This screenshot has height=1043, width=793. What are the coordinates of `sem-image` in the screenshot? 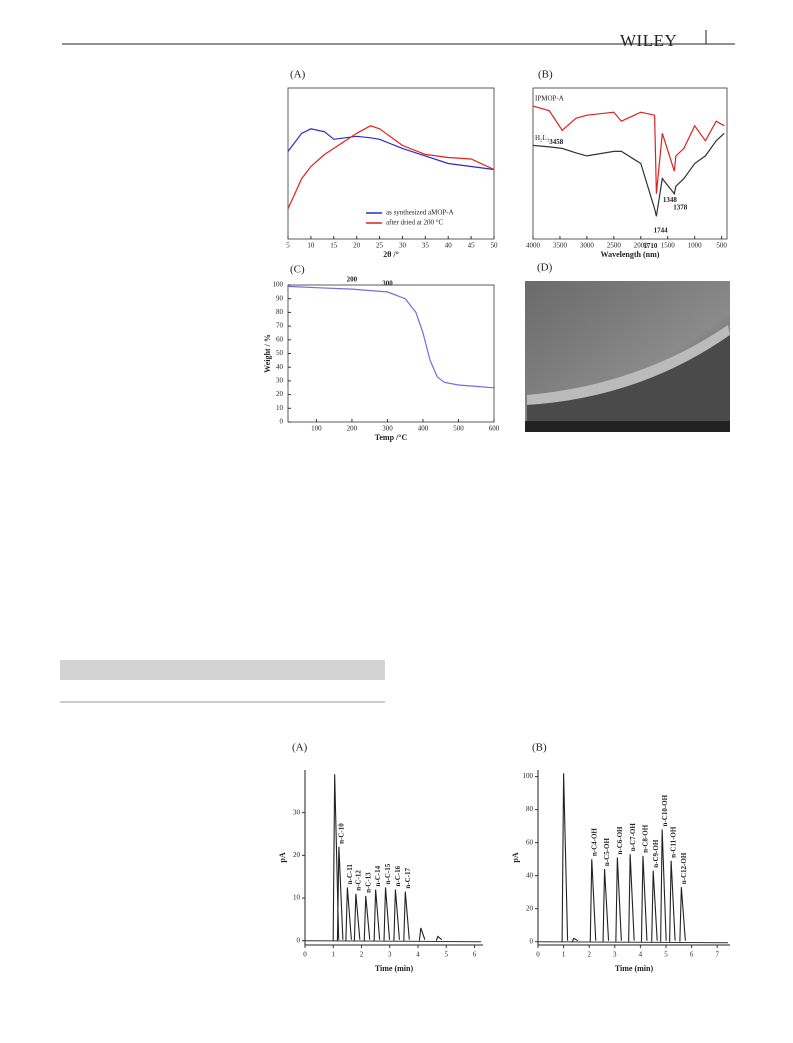 It's located at (627, 356).